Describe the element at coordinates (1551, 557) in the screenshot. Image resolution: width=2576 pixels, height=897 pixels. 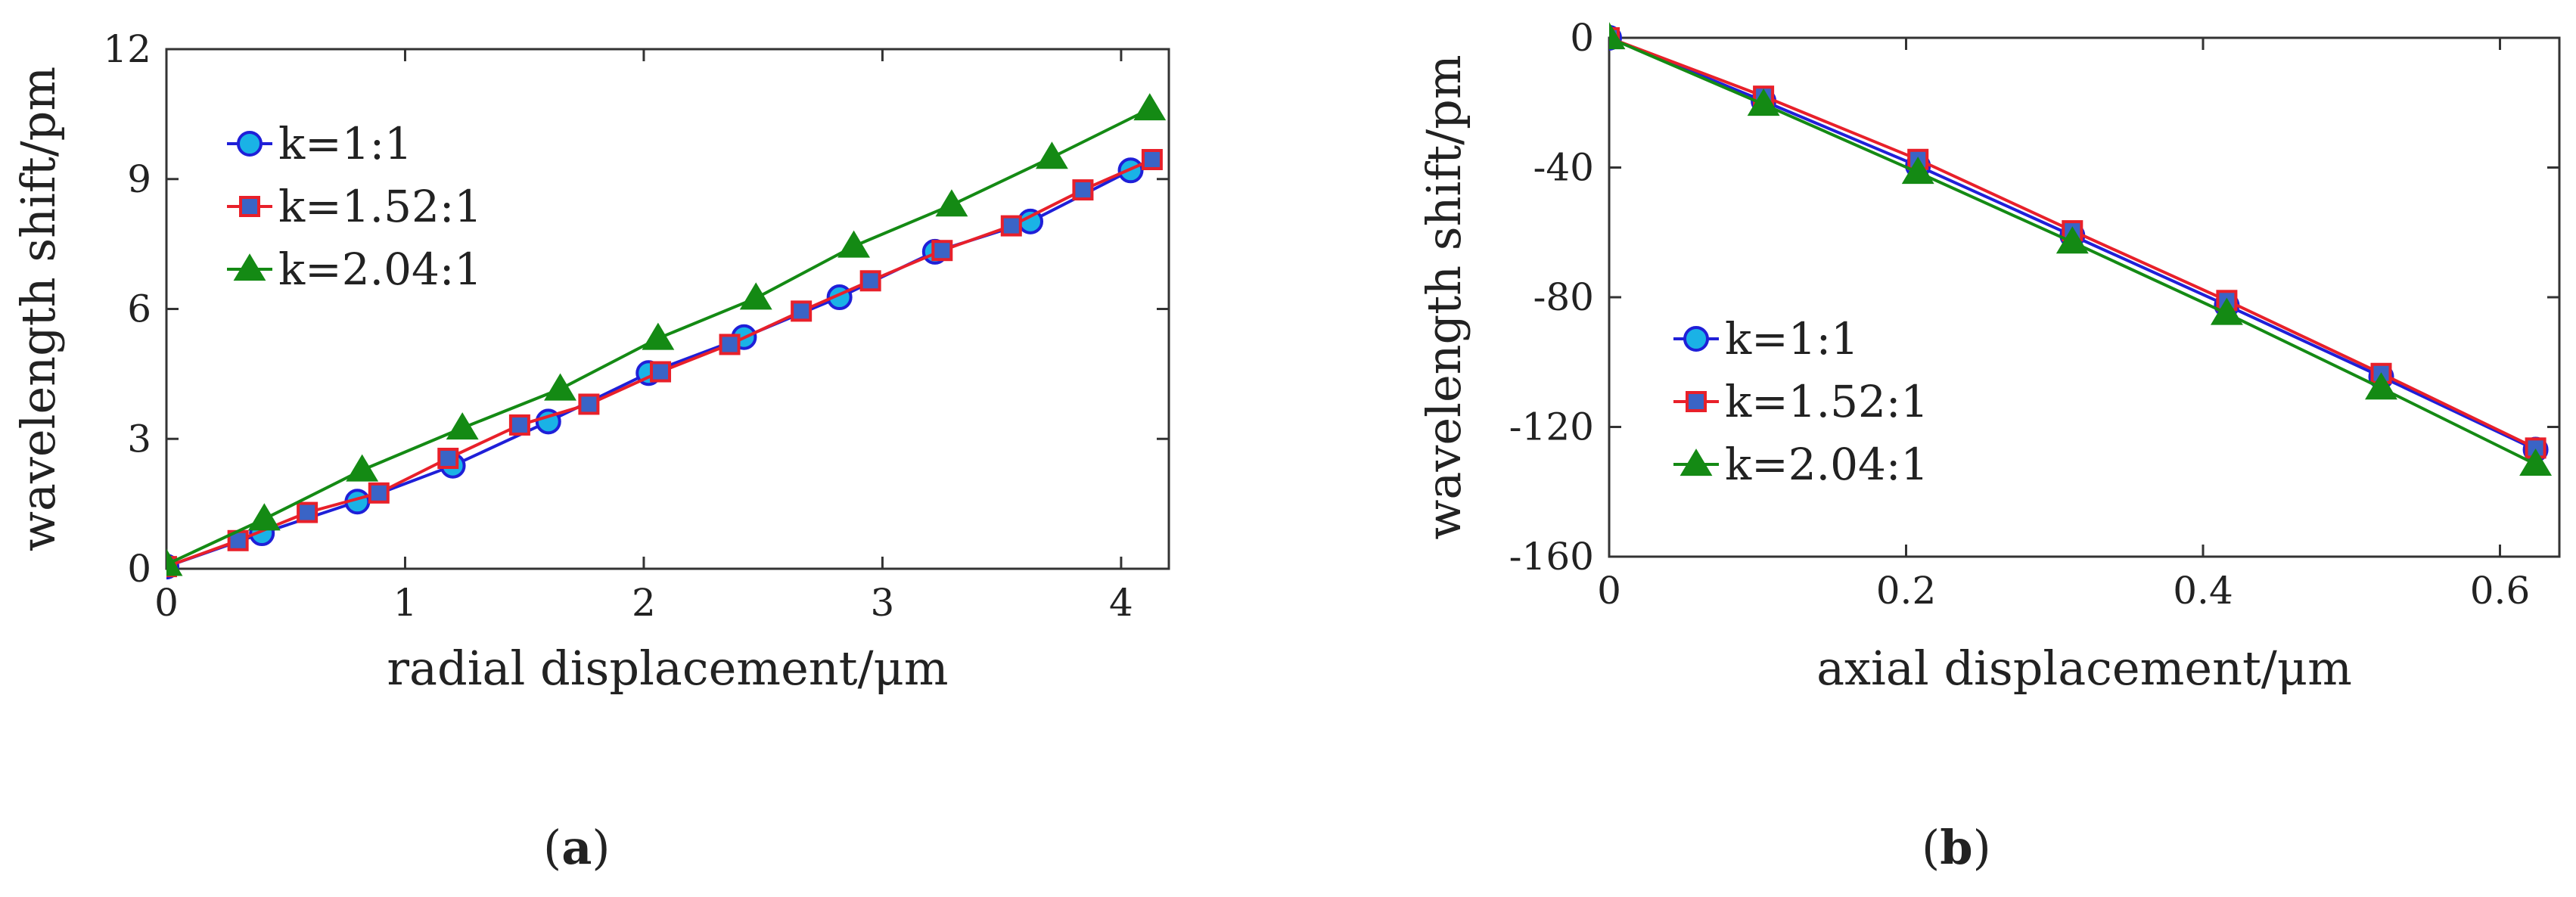
I see `y-tick-label: -160` at that location.